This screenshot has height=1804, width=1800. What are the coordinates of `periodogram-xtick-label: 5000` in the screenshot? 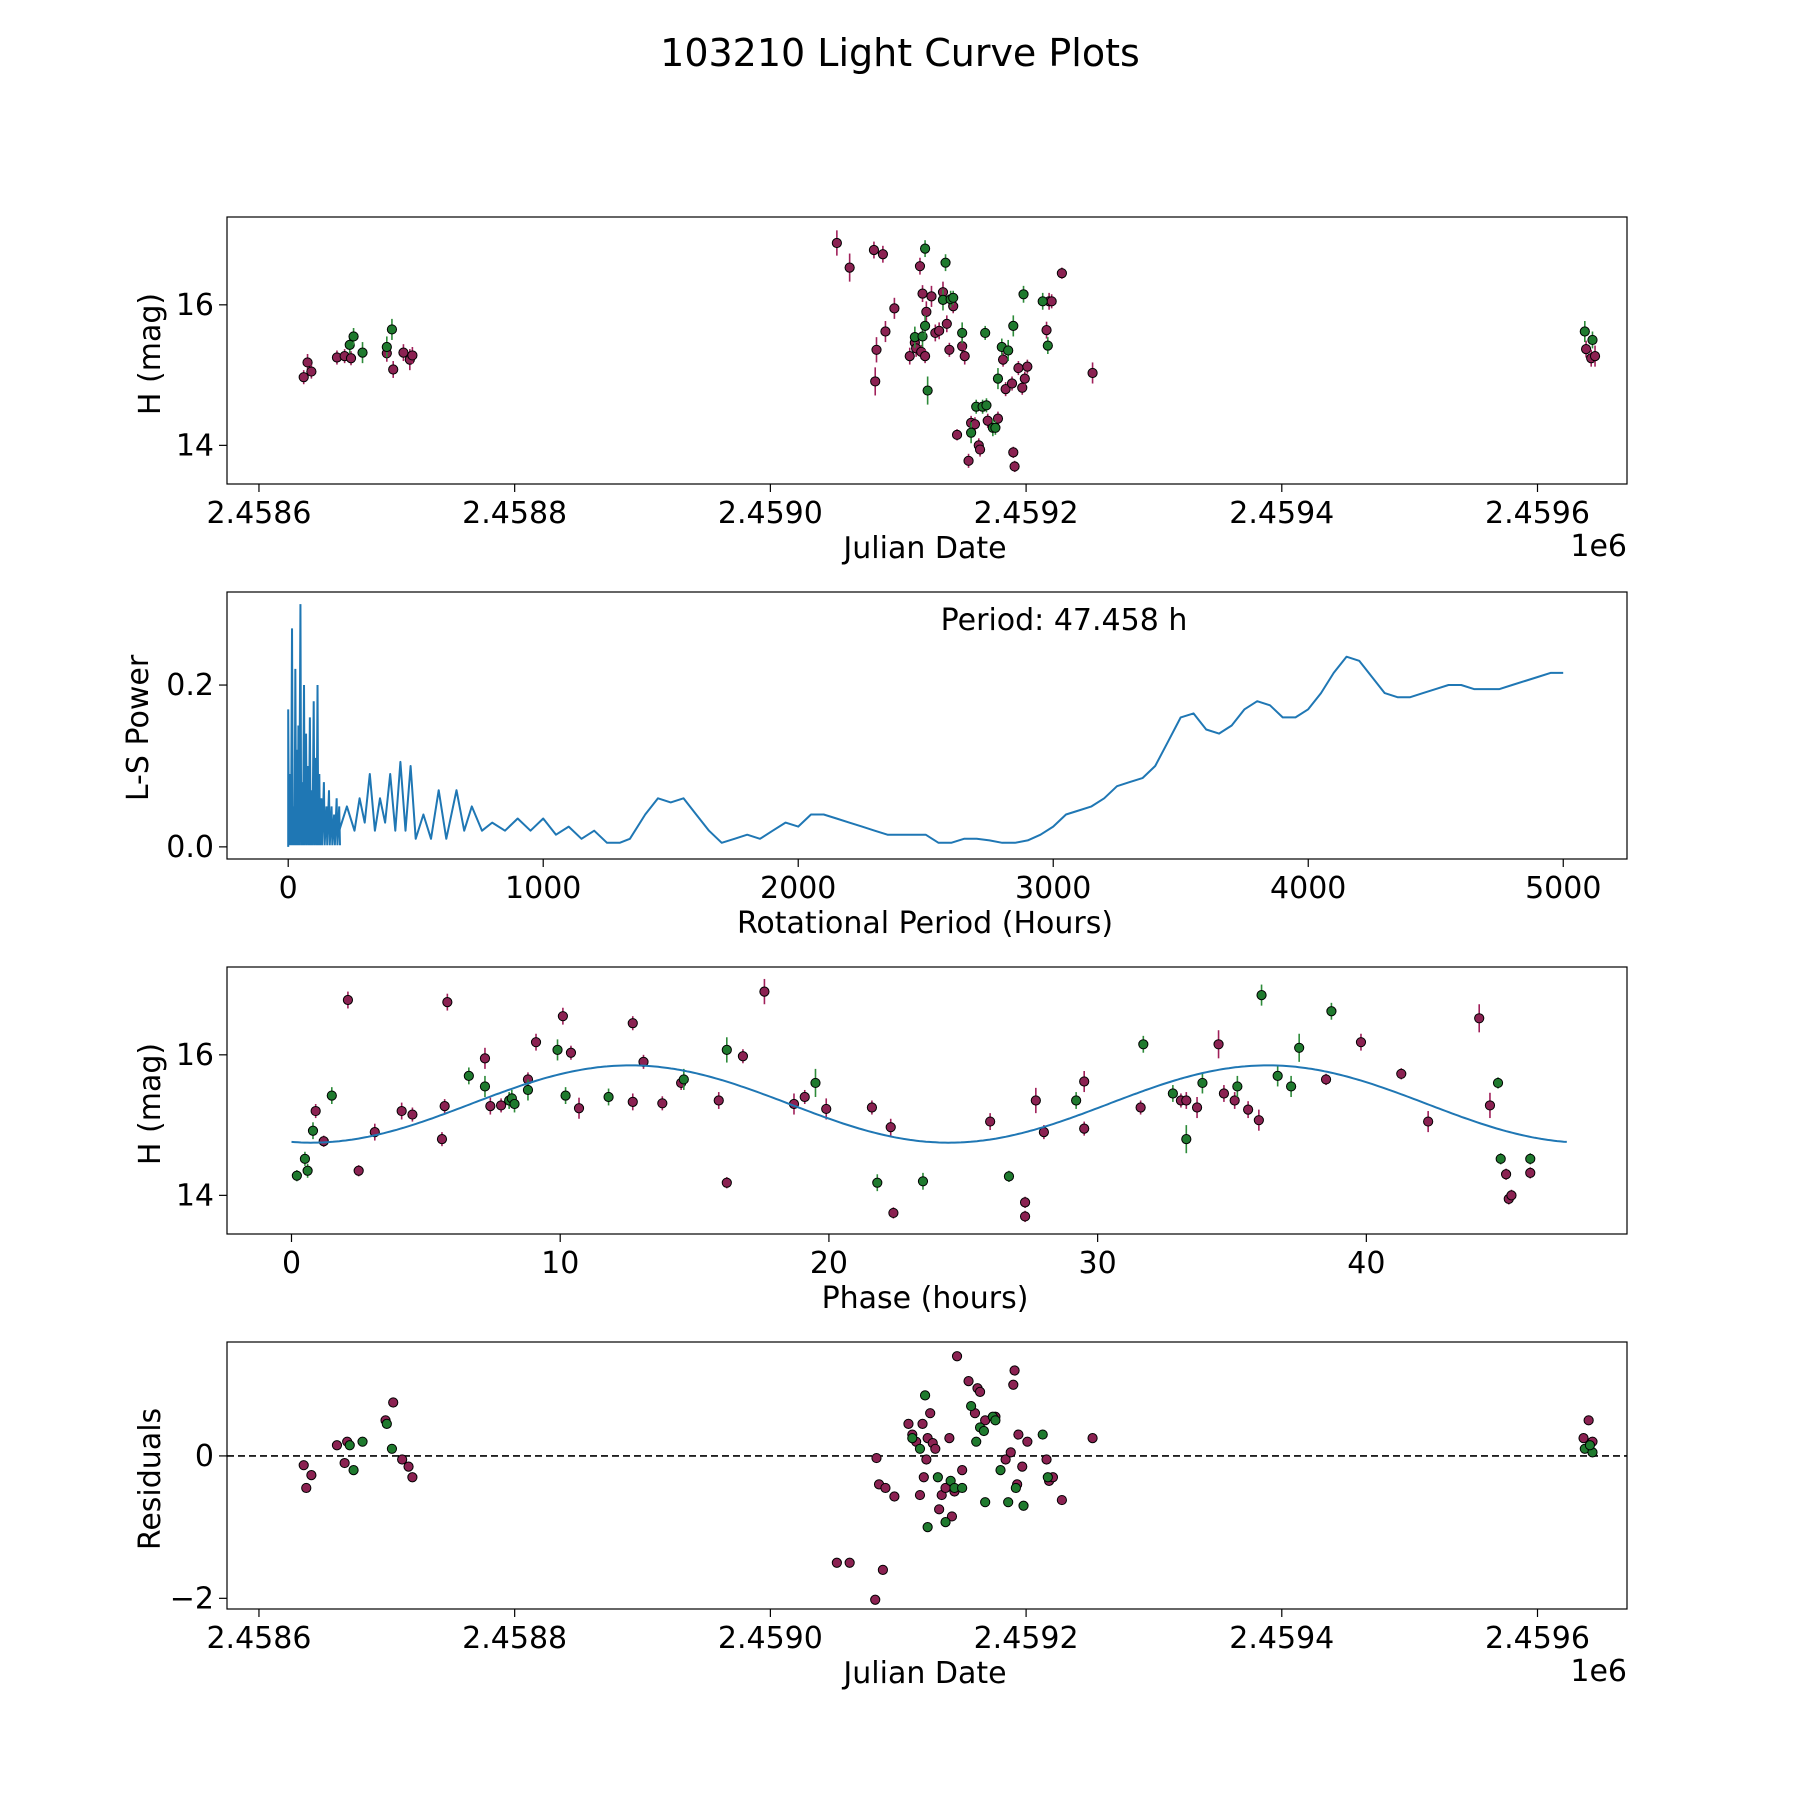 It's located at (1563, 888).